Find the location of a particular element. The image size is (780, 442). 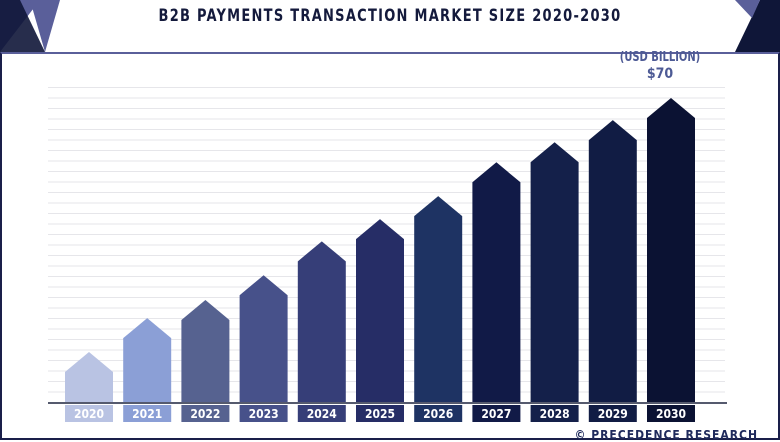

bar-2022 is located at coordinates (205, 350).